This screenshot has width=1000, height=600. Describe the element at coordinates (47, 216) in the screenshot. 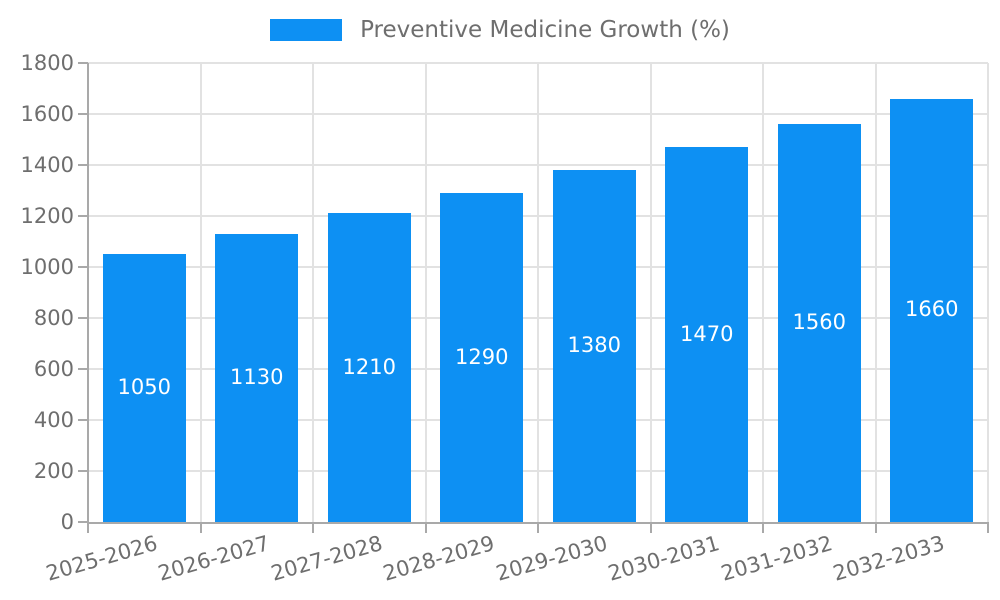

I see `y-axis-label: 1200` at that location.